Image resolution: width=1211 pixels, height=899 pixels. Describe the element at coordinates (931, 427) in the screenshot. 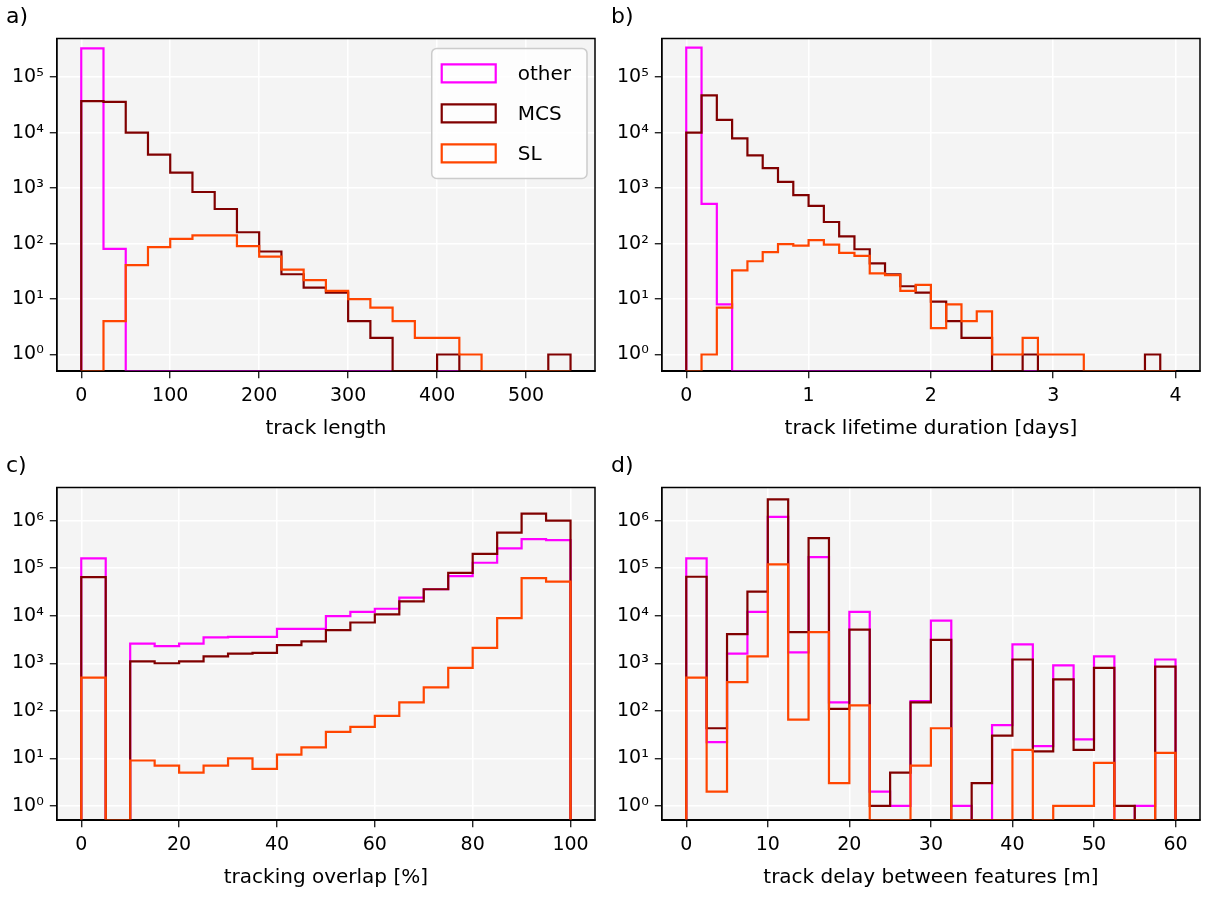

I see `x-axis-title: track lifetime duration [days]` at that location.